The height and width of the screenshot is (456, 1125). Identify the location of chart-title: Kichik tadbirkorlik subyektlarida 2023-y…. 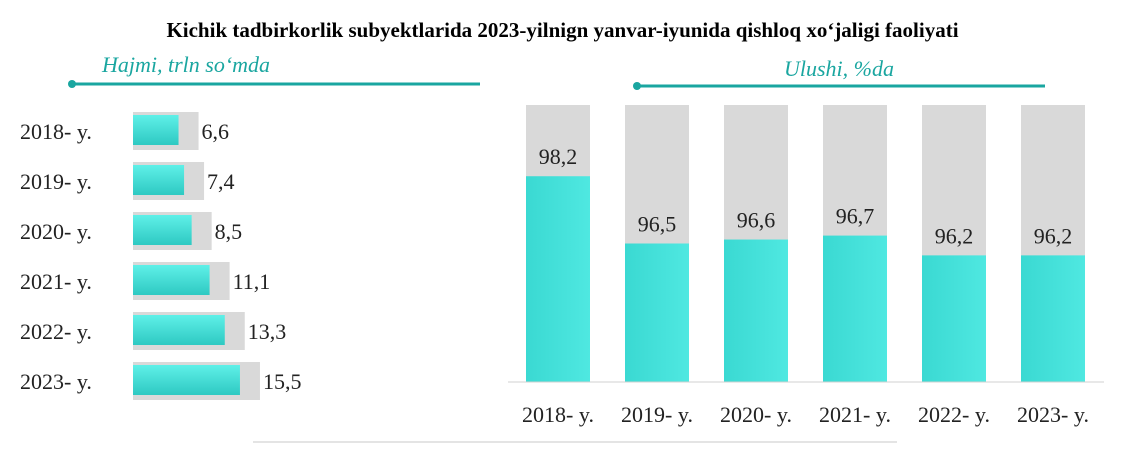
(562, 30).